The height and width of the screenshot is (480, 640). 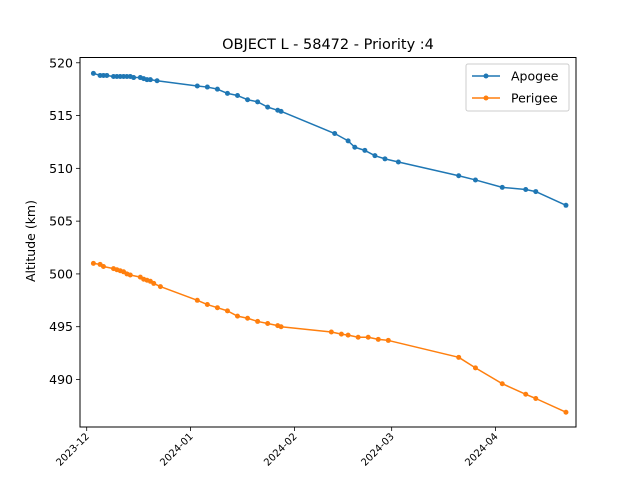 I want to click on y-tick-label: 510, so click(x=61, y=168).